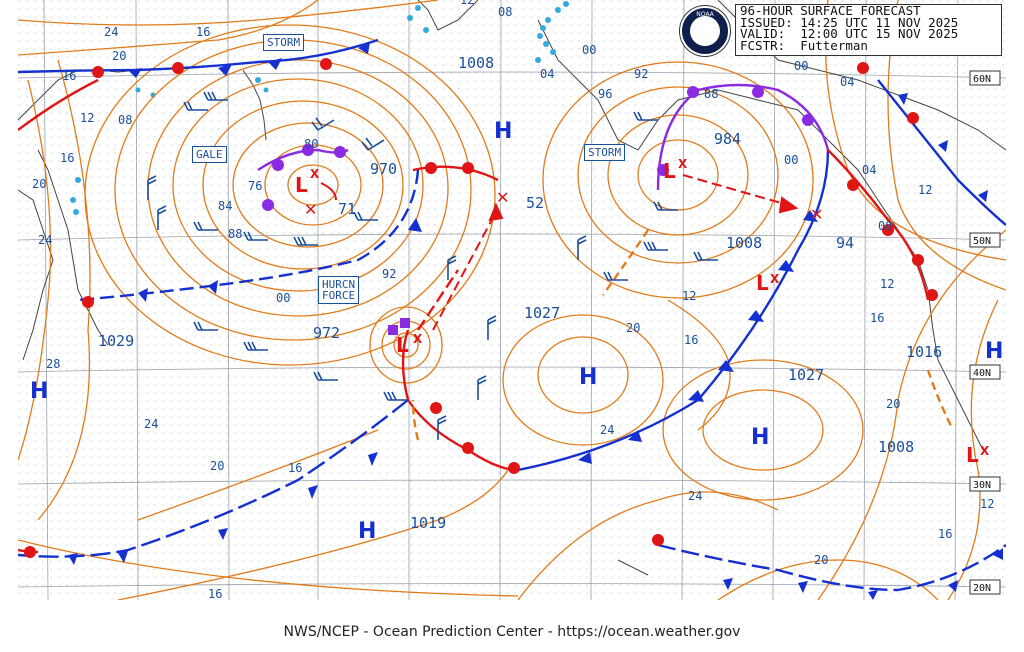 The image size is (1024, 652). What do you see at coordinates (982, 485) in the screenshot?
I see `svg-text: 30N` at bounding box center [982, 485].